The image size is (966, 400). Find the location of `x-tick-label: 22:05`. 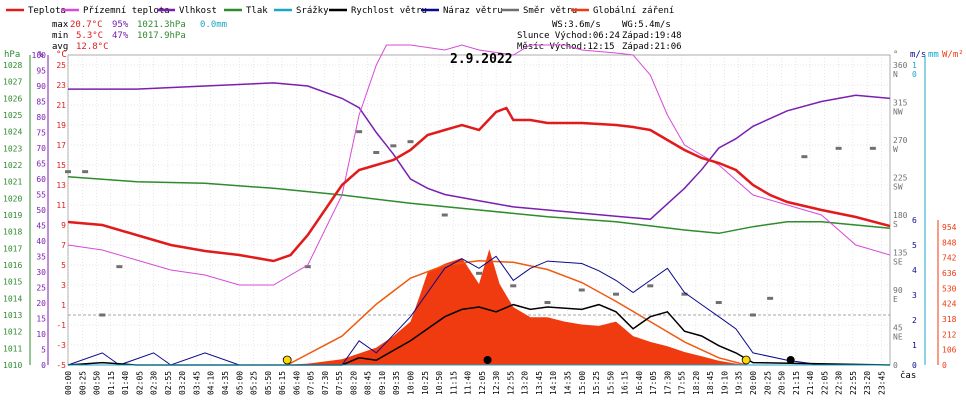

x-tick-label: 22:05 is located at coordinates (824, 383).